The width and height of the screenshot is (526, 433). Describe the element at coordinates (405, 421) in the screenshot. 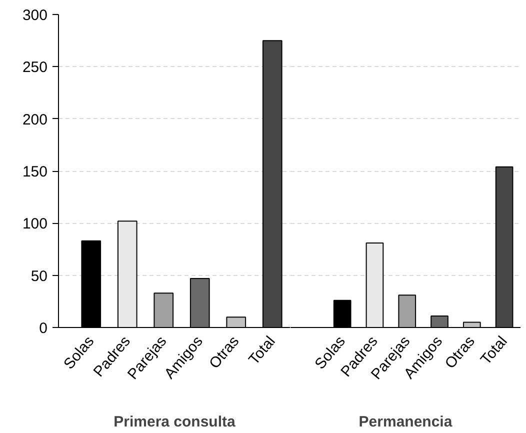

I see `x-axis-title: Permanencia` at that location.